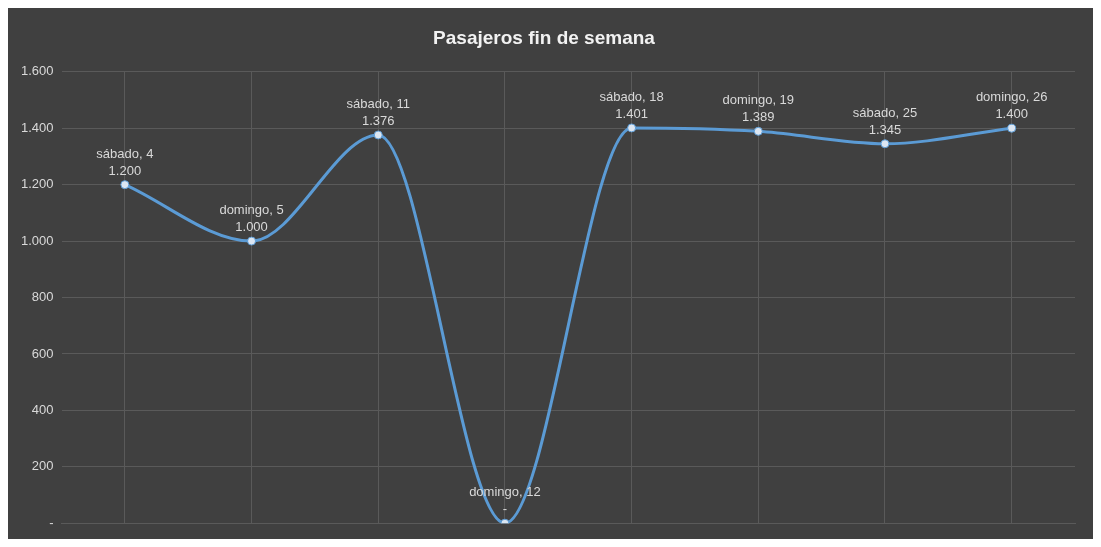 This screenshot has width=1101, height=547. What do you see at coordinates (37, 71) in the screenshot?
I see `y-tick-label: 1.600` at bounding box center [37, 71].